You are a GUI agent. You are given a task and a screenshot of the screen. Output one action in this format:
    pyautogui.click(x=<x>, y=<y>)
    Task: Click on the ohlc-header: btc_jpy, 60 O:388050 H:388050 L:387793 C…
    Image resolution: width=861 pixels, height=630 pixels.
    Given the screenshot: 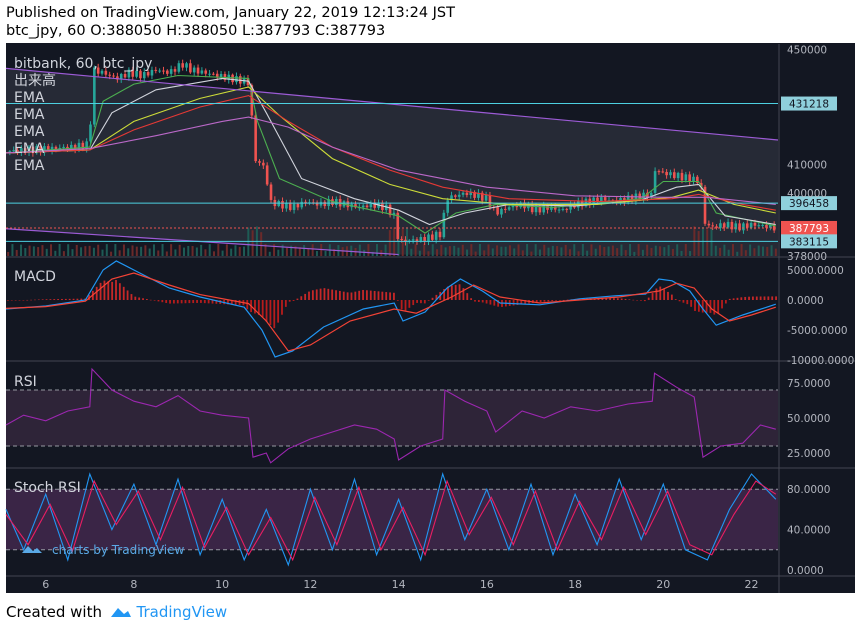 What is the action you would take?
    pyautogui.click(x=196, y=31)
    